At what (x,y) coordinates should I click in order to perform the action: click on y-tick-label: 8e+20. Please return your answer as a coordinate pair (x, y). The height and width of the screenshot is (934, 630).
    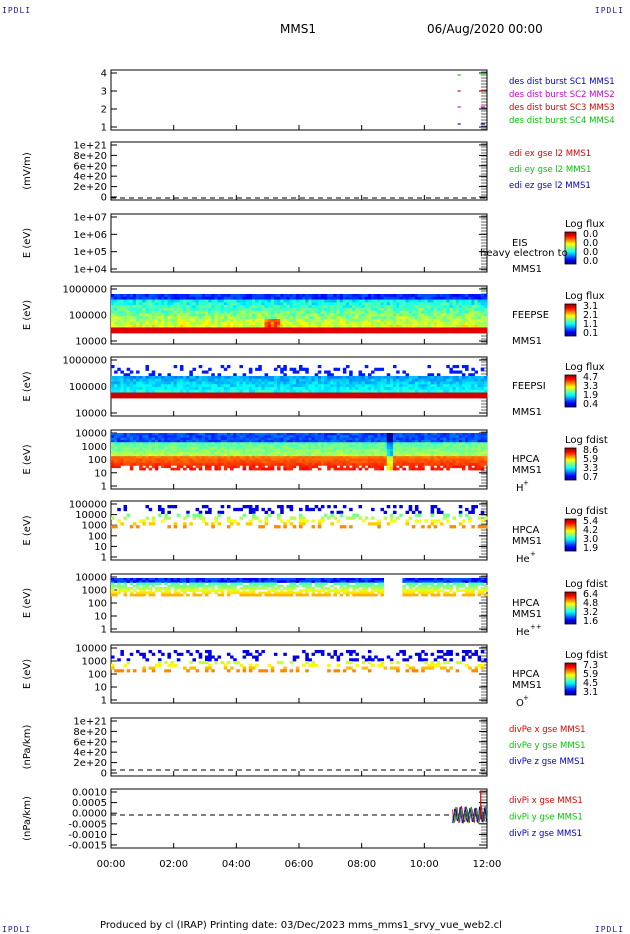
    Looking at the image, I should click on (90, 732).